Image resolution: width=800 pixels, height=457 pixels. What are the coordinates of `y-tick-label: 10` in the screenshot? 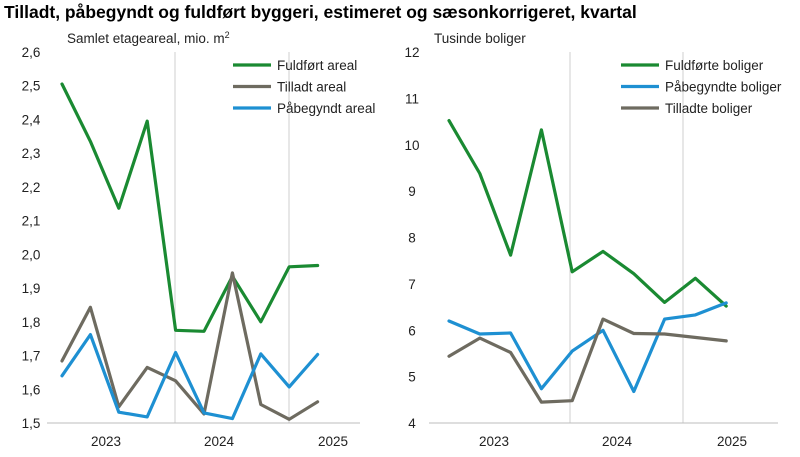 It's located at (411, 145).